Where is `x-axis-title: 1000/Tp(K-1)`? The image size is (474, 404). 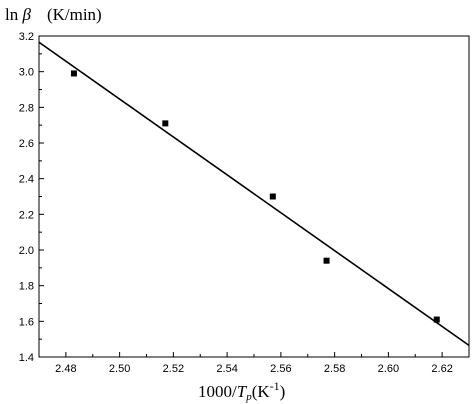
x-axis-title: 1000/Tp(K-1) is located at coordinates (241, 391).